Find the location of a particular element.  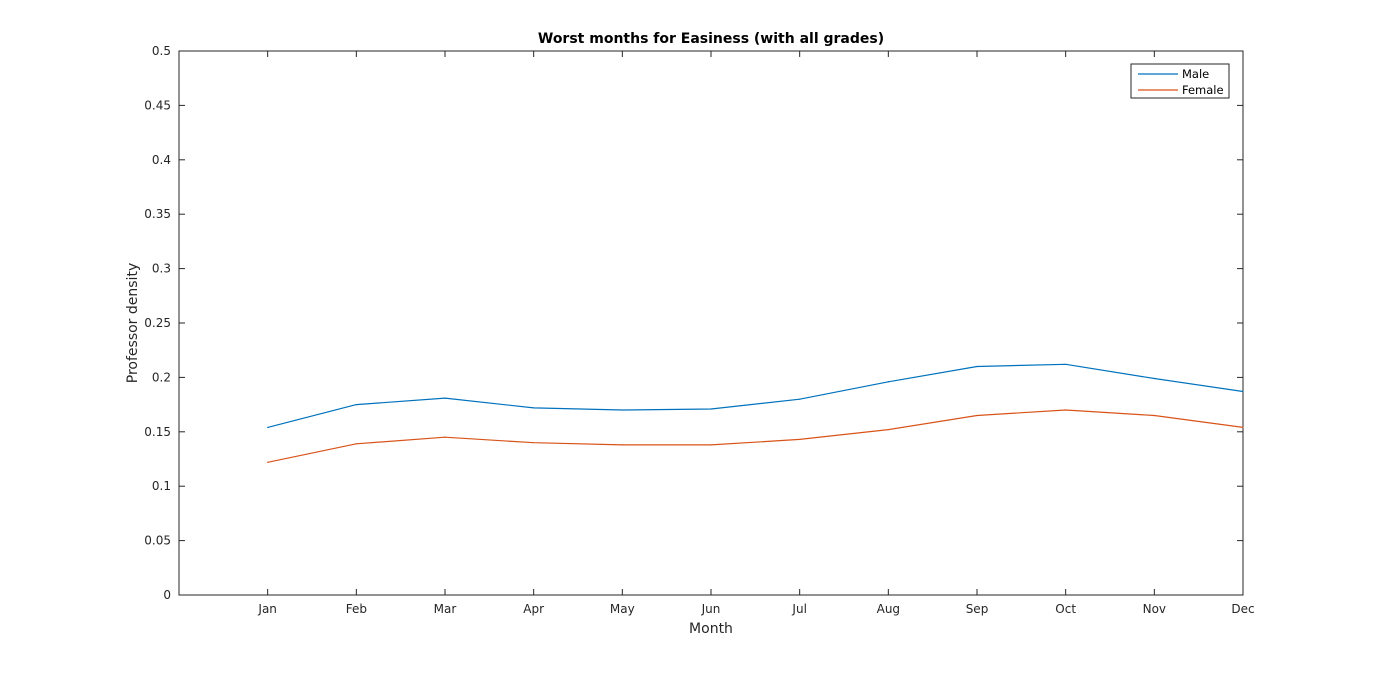

series-lines is located at coordinates (755, 413).